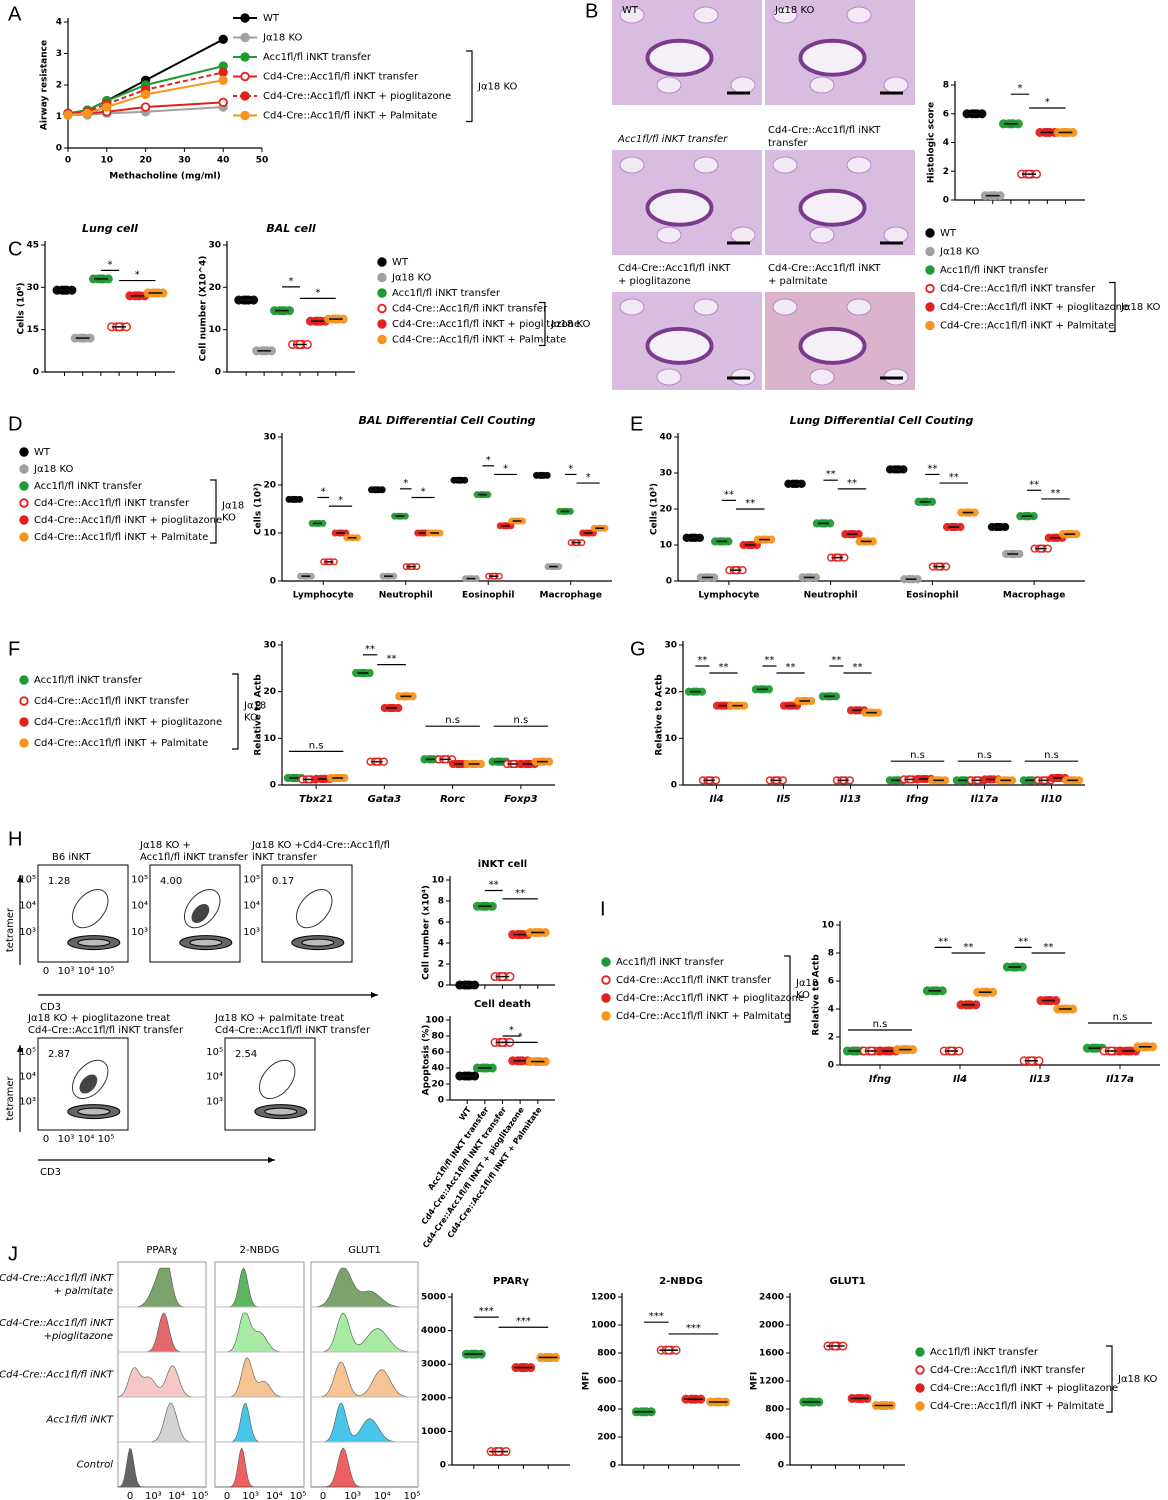 This screenshot has height=1500, width=1168. Describe the element at coordinates (932, 142) in the screenshot. I see `y-axis-label: Histologic score` at that location.